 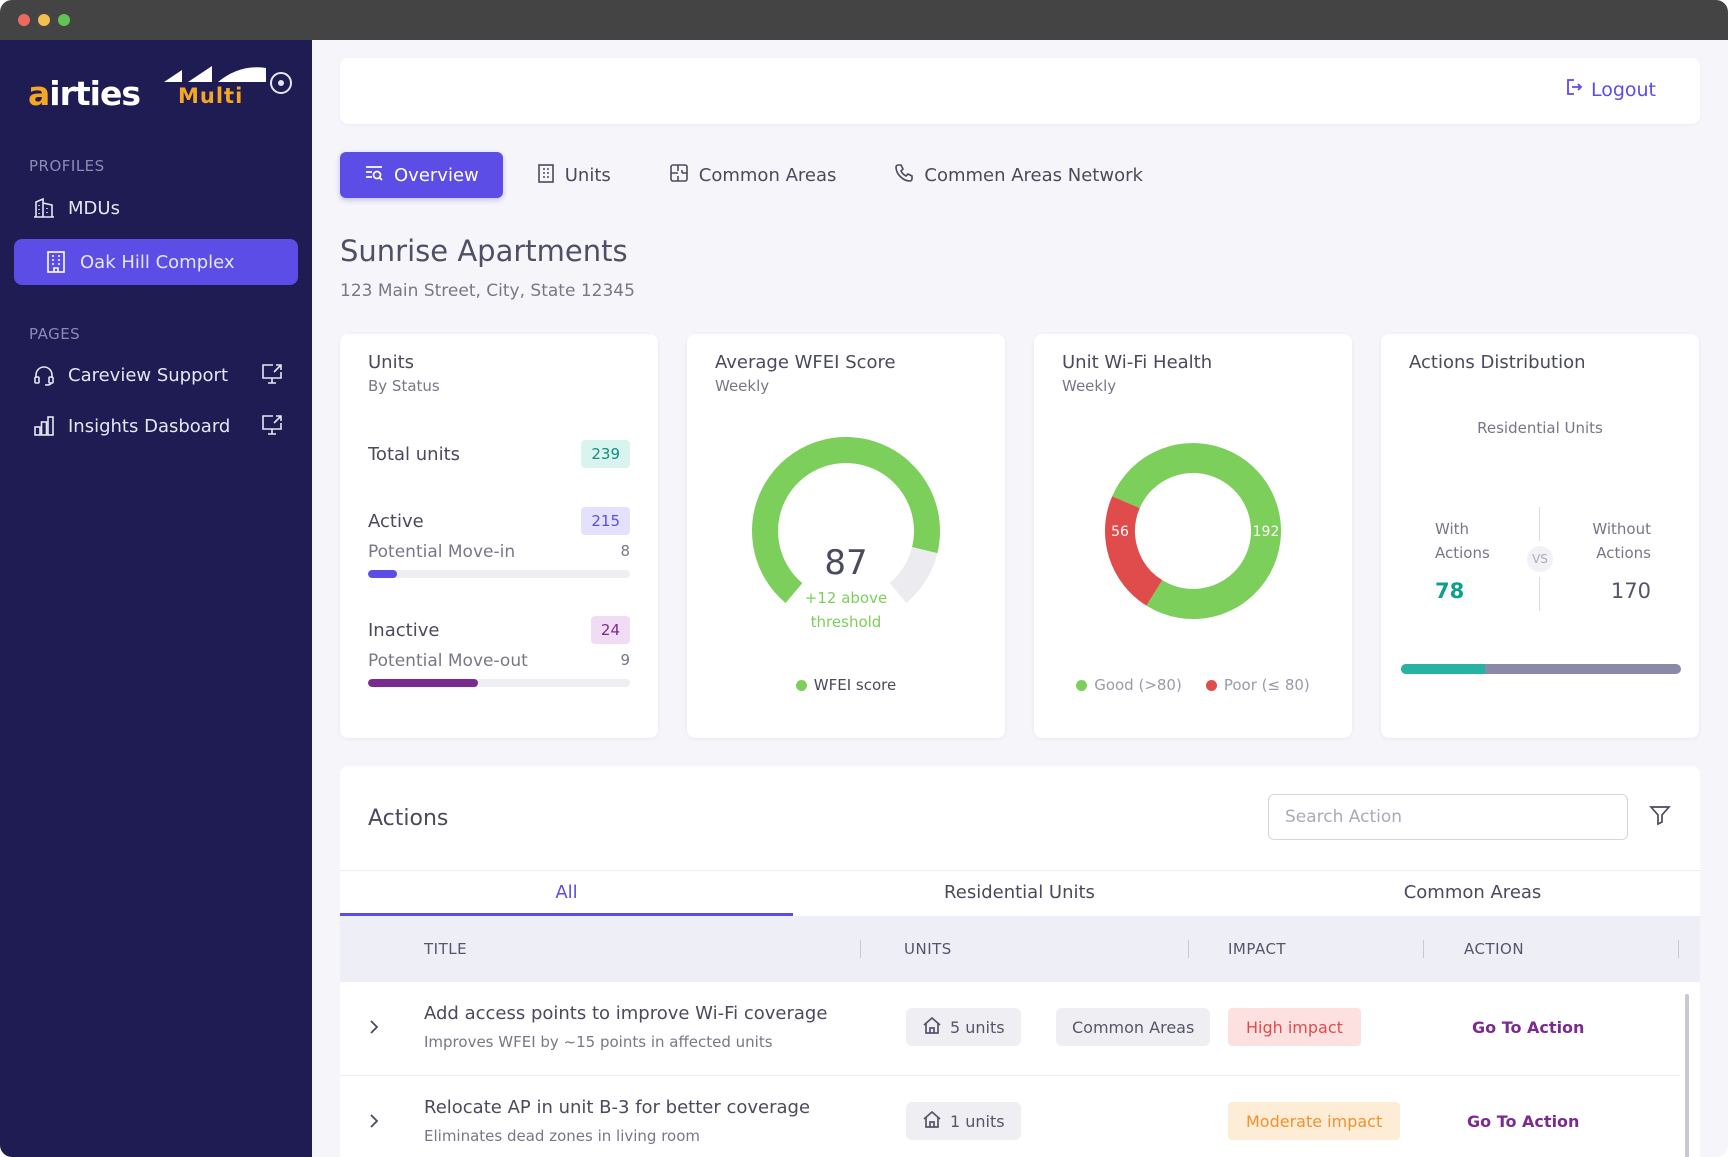 What do you see at coordinates (977, 1121) in the screenshot?
I see `units-count: 1 units` at bounding box center [977, 1121].